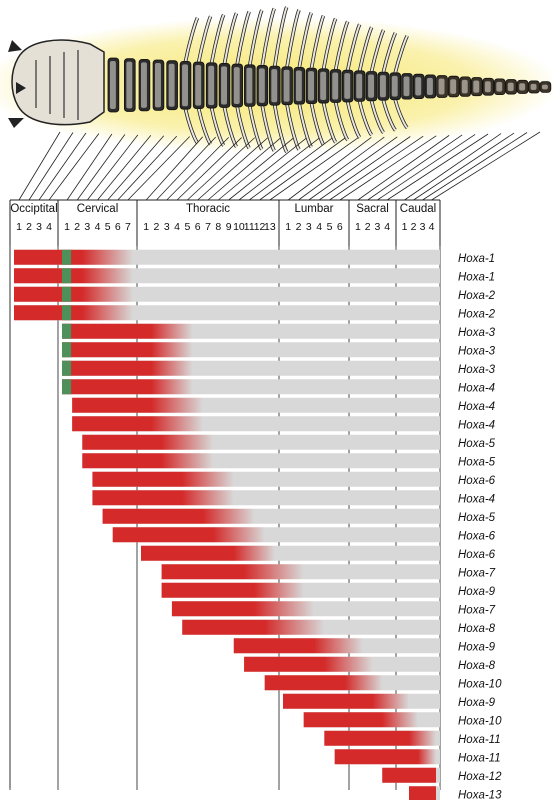  Describe the element at coordinates (372, 209) in the screenshot. I see `region-label-4: Sacral` at that location.